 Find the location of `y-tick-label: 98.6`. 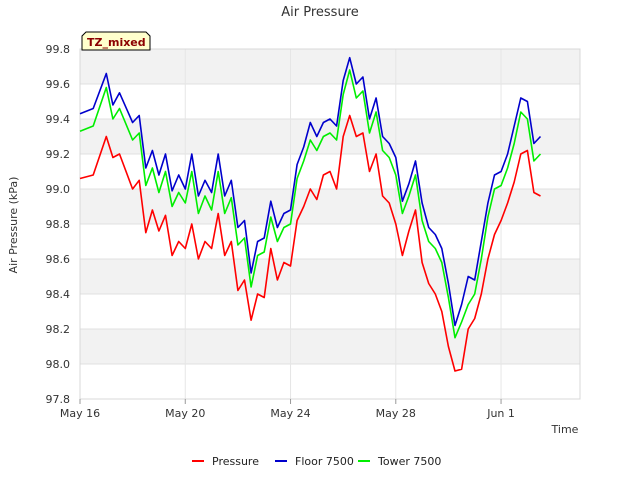

y-tick-label: 98.6 is located at coordinates (58, 259).